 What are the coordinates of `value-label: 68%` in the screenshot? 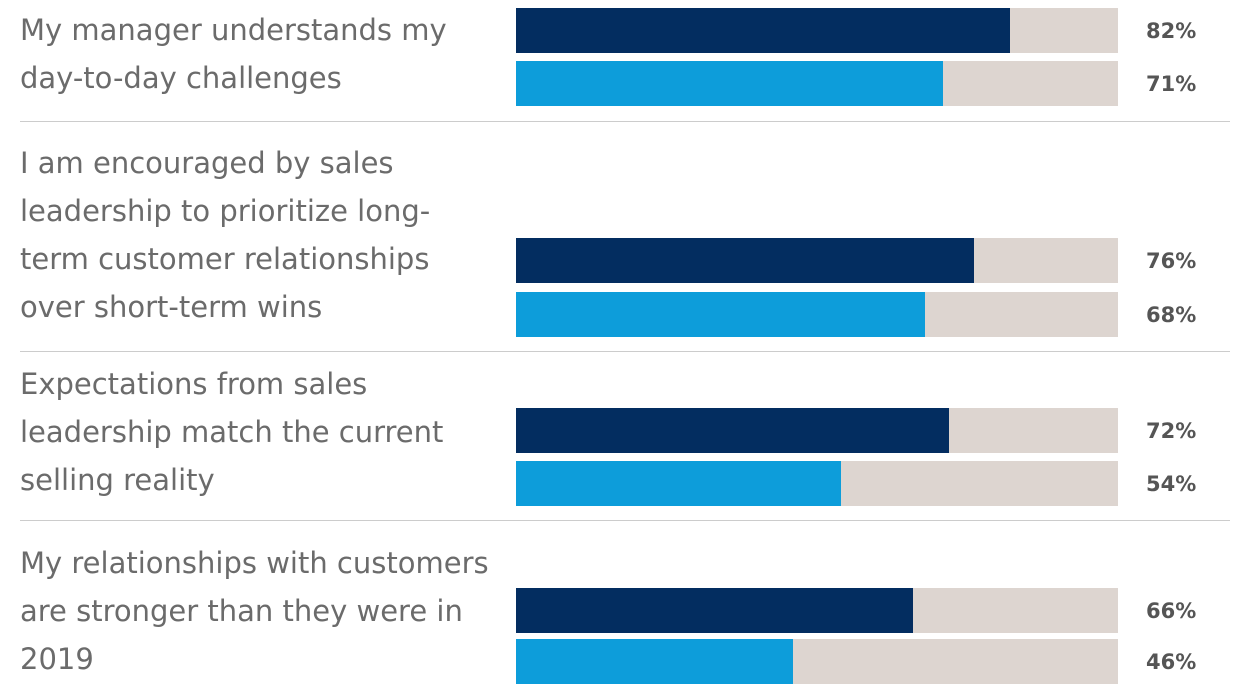 It's located at (1171, 315).